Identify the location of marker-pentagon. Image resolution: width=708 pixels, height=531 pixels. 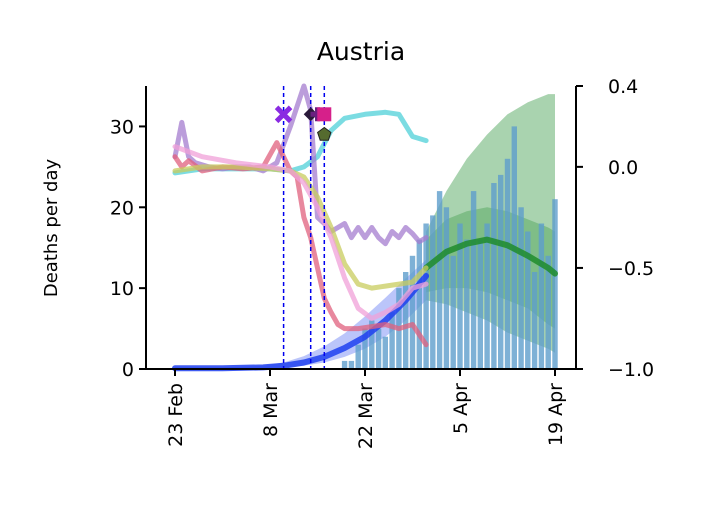
(324, 133).